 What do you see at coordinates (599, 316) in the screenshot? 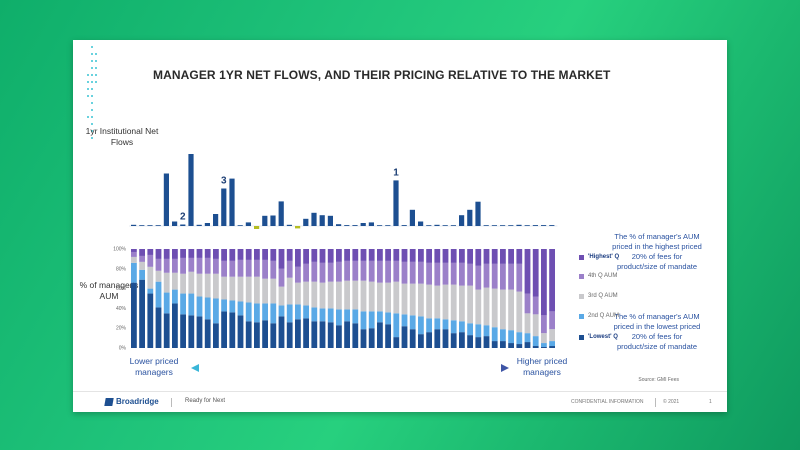
I see `legend-2nd-q: 2nd Q AUM` at bounding box center [599, 316].